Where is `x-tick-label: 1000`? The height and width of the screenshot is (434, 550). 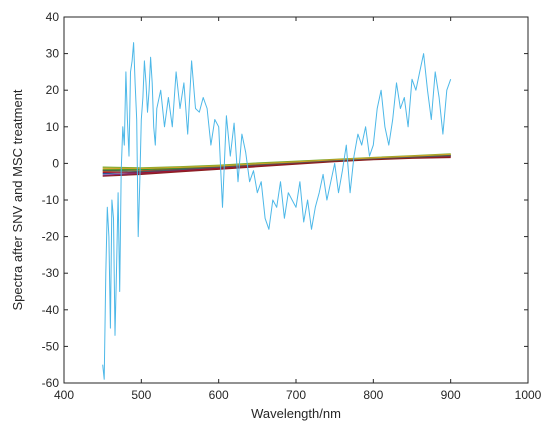 x-tick-label: 1000 is located at coordinates (528, 395).